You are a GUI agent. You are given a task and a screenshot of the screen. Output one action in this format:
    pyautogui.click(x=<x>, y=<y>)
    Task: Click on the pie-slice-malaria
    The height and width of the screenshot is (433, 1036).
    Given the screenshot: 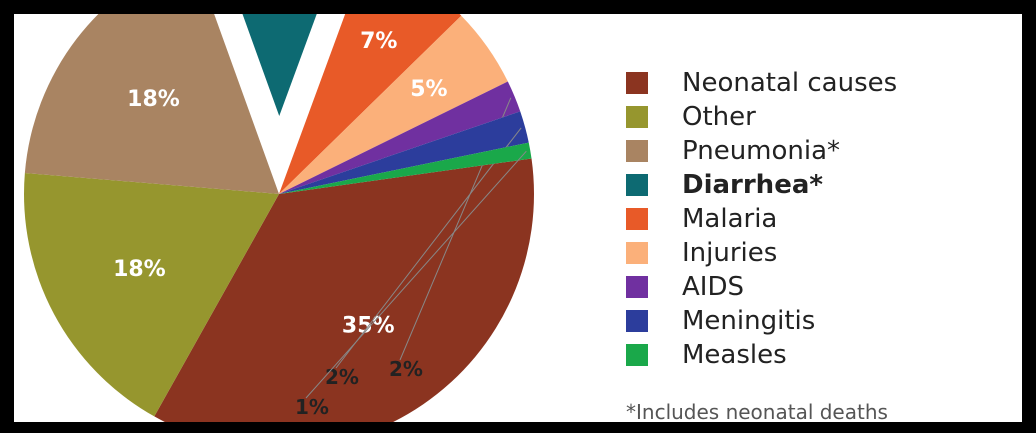 What is the action you would take?
    pyautogui.click(x=370, y=104)
    